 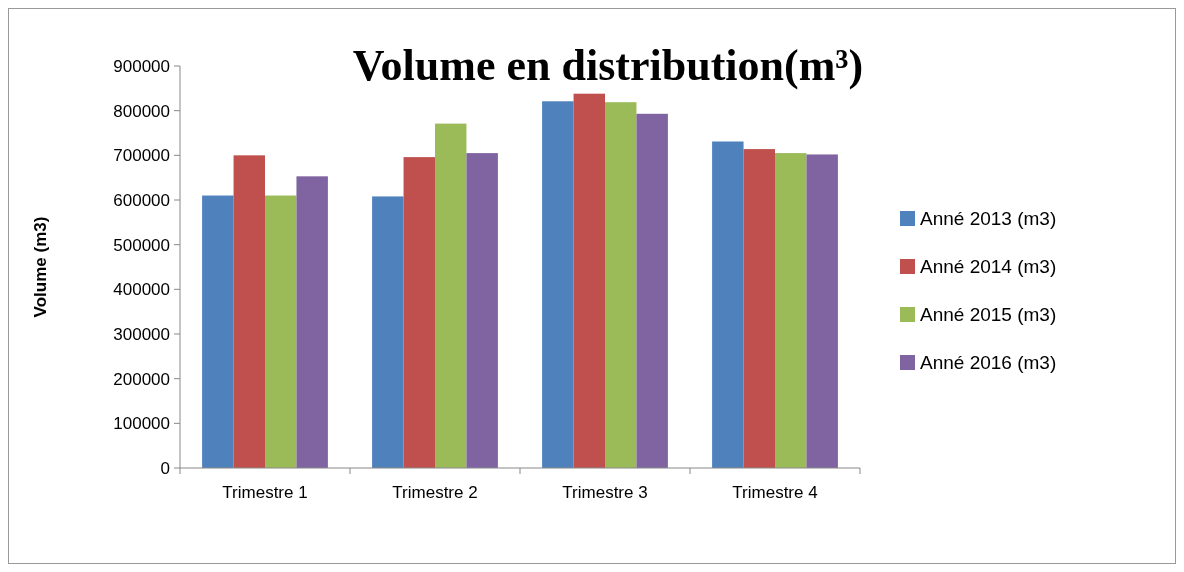 What do you see at coordinates (605, 492) in the screenshot?
I see `x-tick-label: Trimestre 3` at bounding box center [605, 492].